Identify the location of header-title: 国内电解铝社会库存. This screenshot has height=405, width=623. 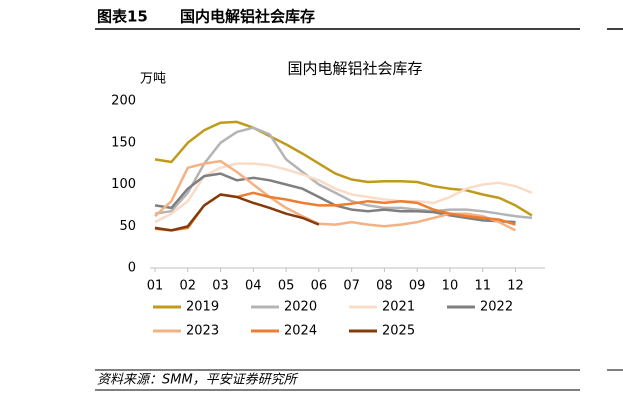
(247, 17).